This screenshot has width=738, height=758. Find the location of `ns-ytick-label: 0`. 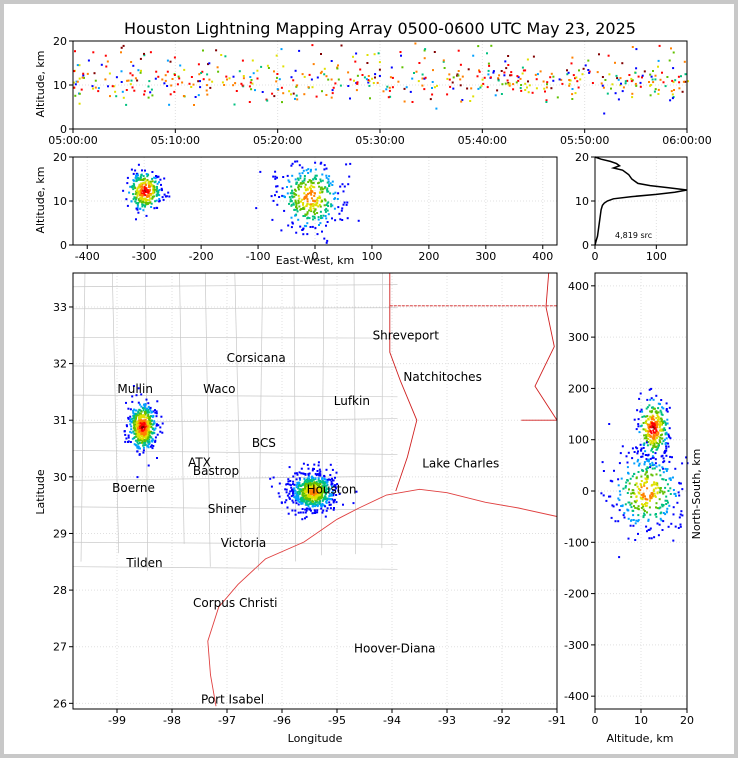

ns-ytick-label: 0 is located at coordinates (585, 491).